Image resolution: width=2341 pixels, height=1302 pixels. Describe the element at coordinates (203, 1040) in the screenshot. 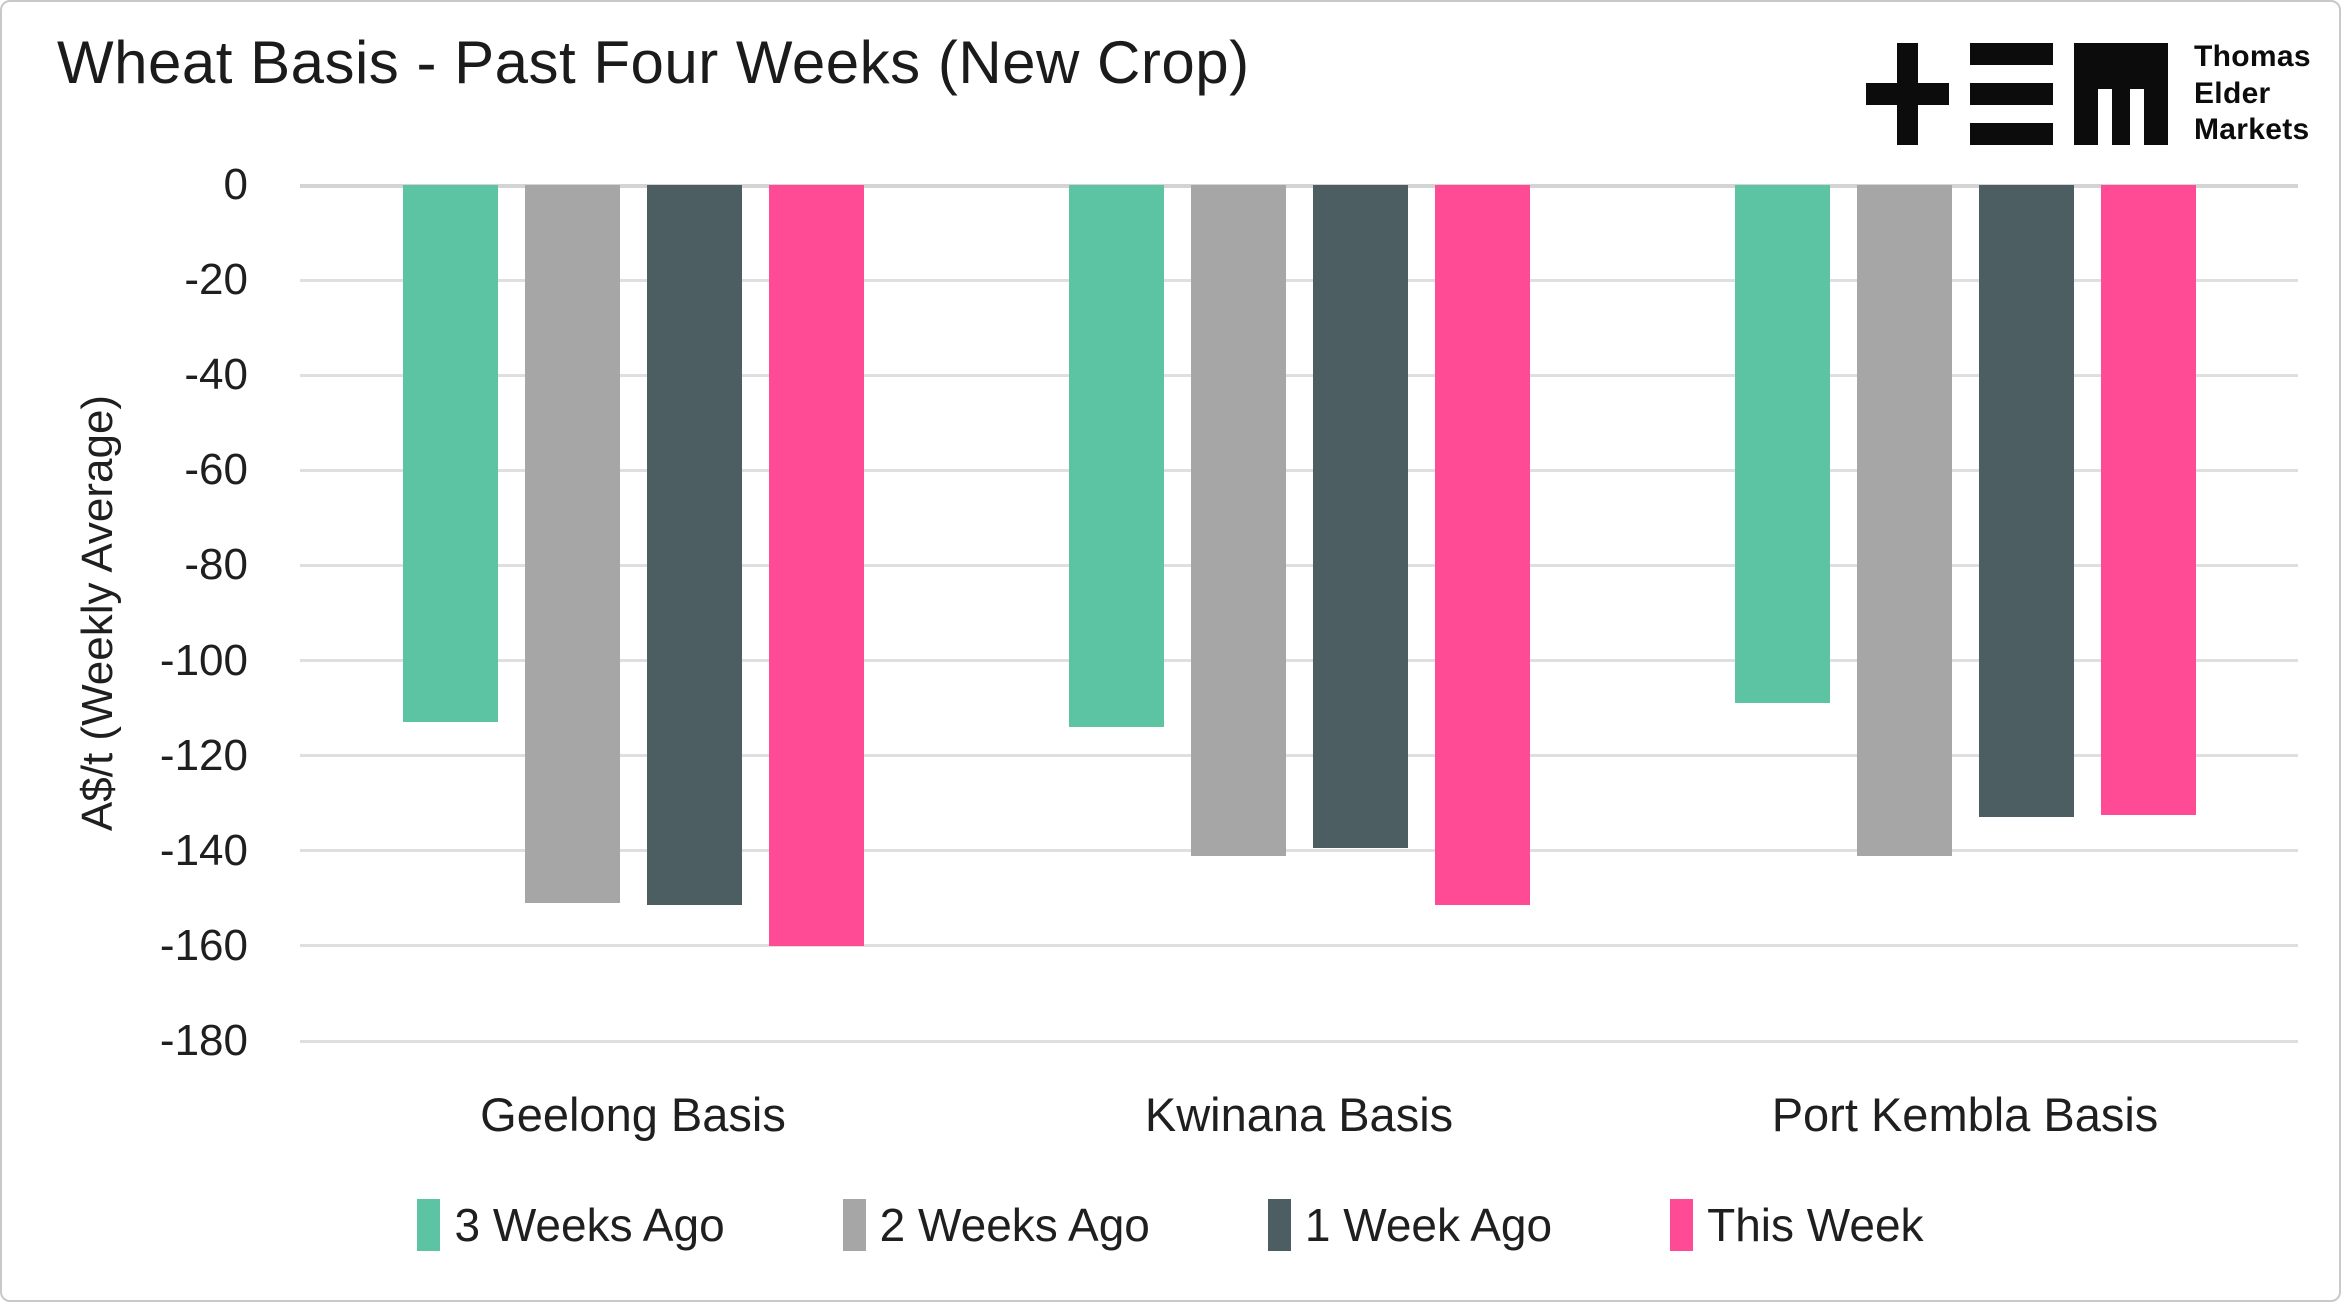

I see `y-tick-label: -180` at that location.